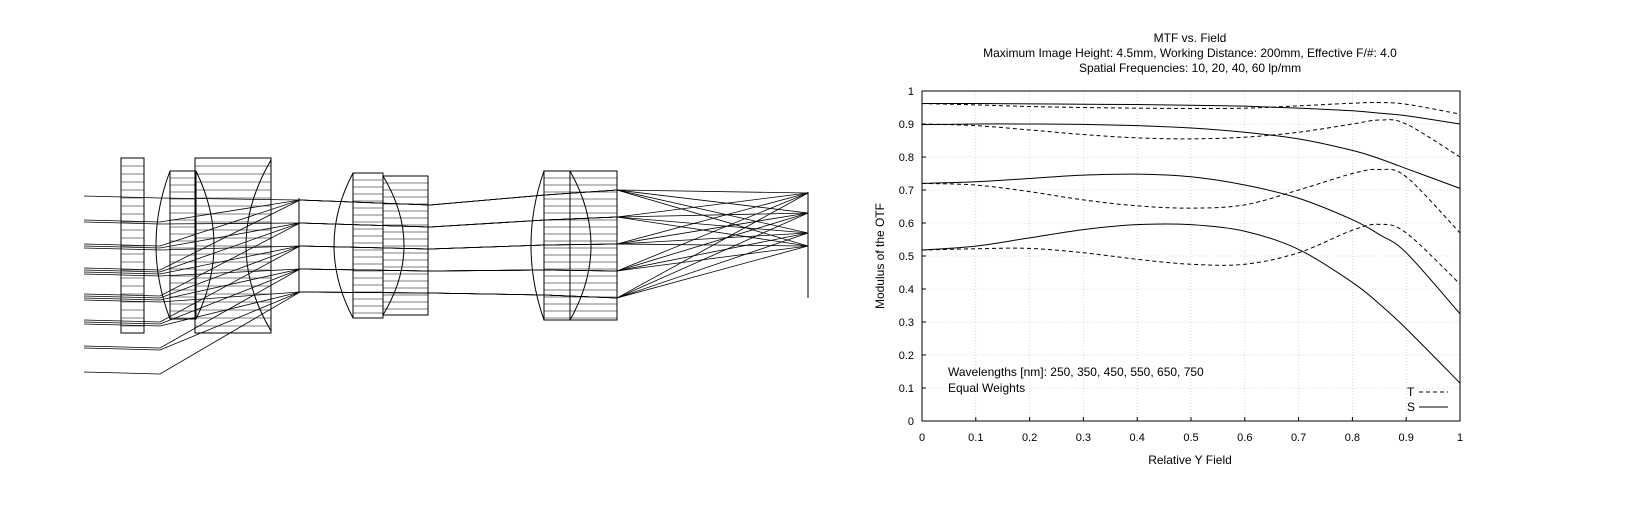 The width and height of the screenshot is (1652, 524). Describe the element at coordinates (1427, 399) in the screenshot. I see `chart-legend: T S` at that location.